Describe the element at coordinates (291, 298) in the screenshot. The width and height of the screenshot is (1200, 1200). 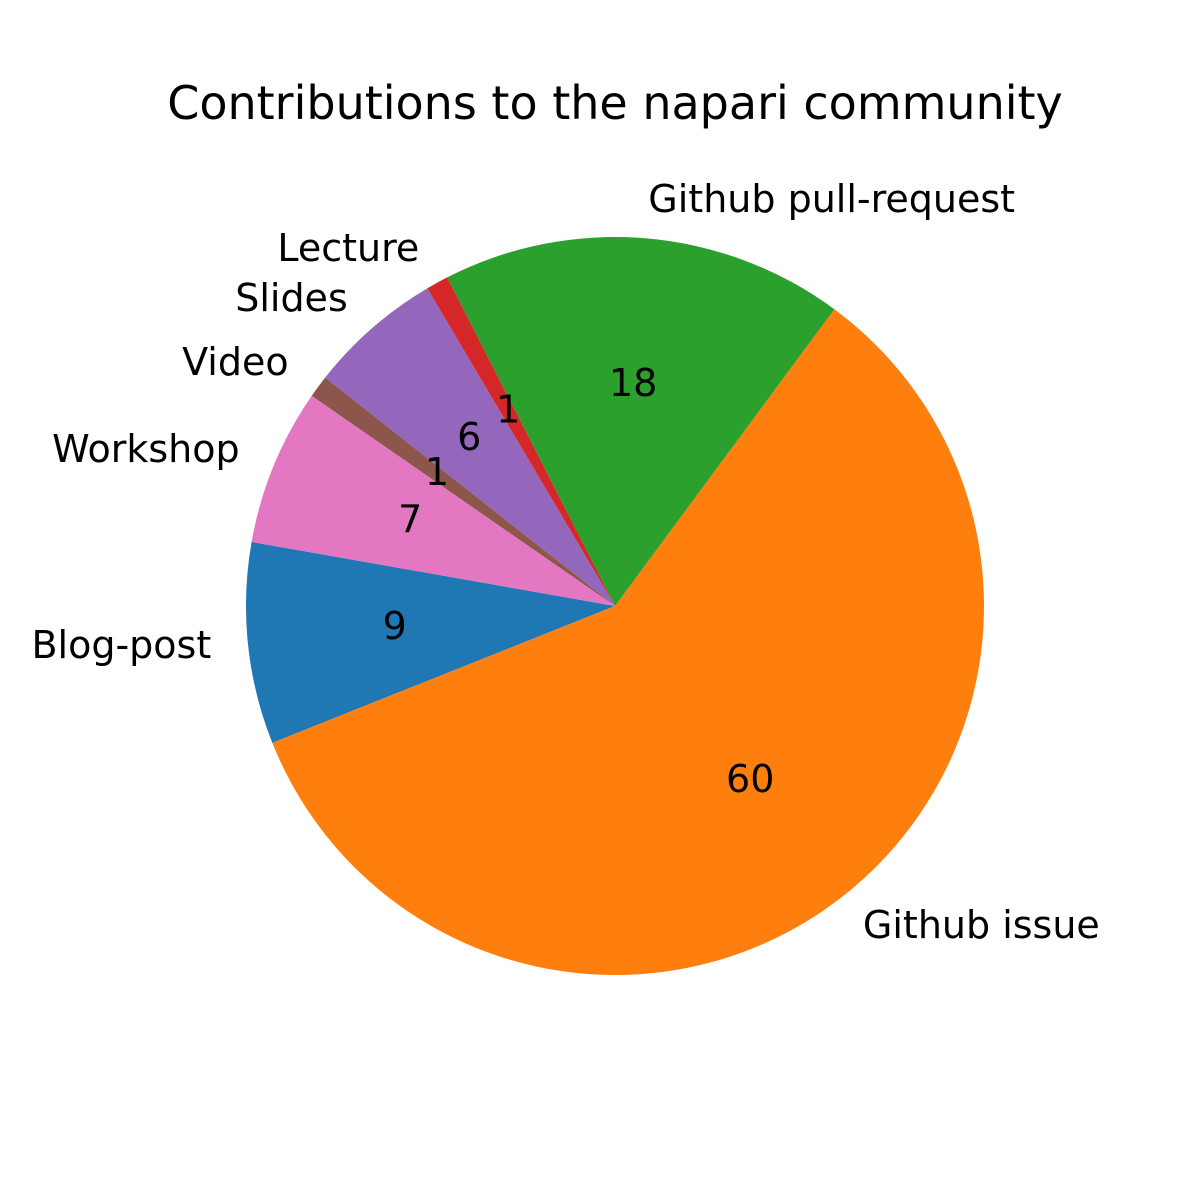
I see `slice-label-slides: Slides` at that location.